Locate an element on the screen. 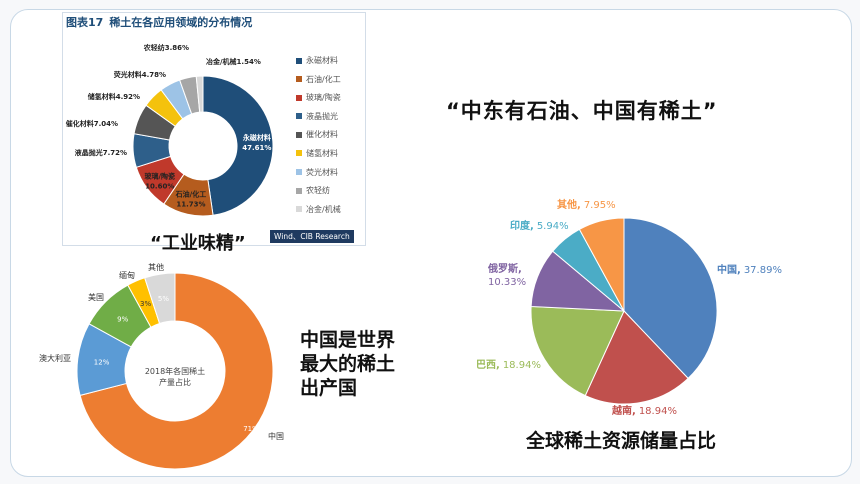 This screenshot has height=484, width=860. chart1-legend-label: 液晶抛光 is located at coordinates (322, 116).